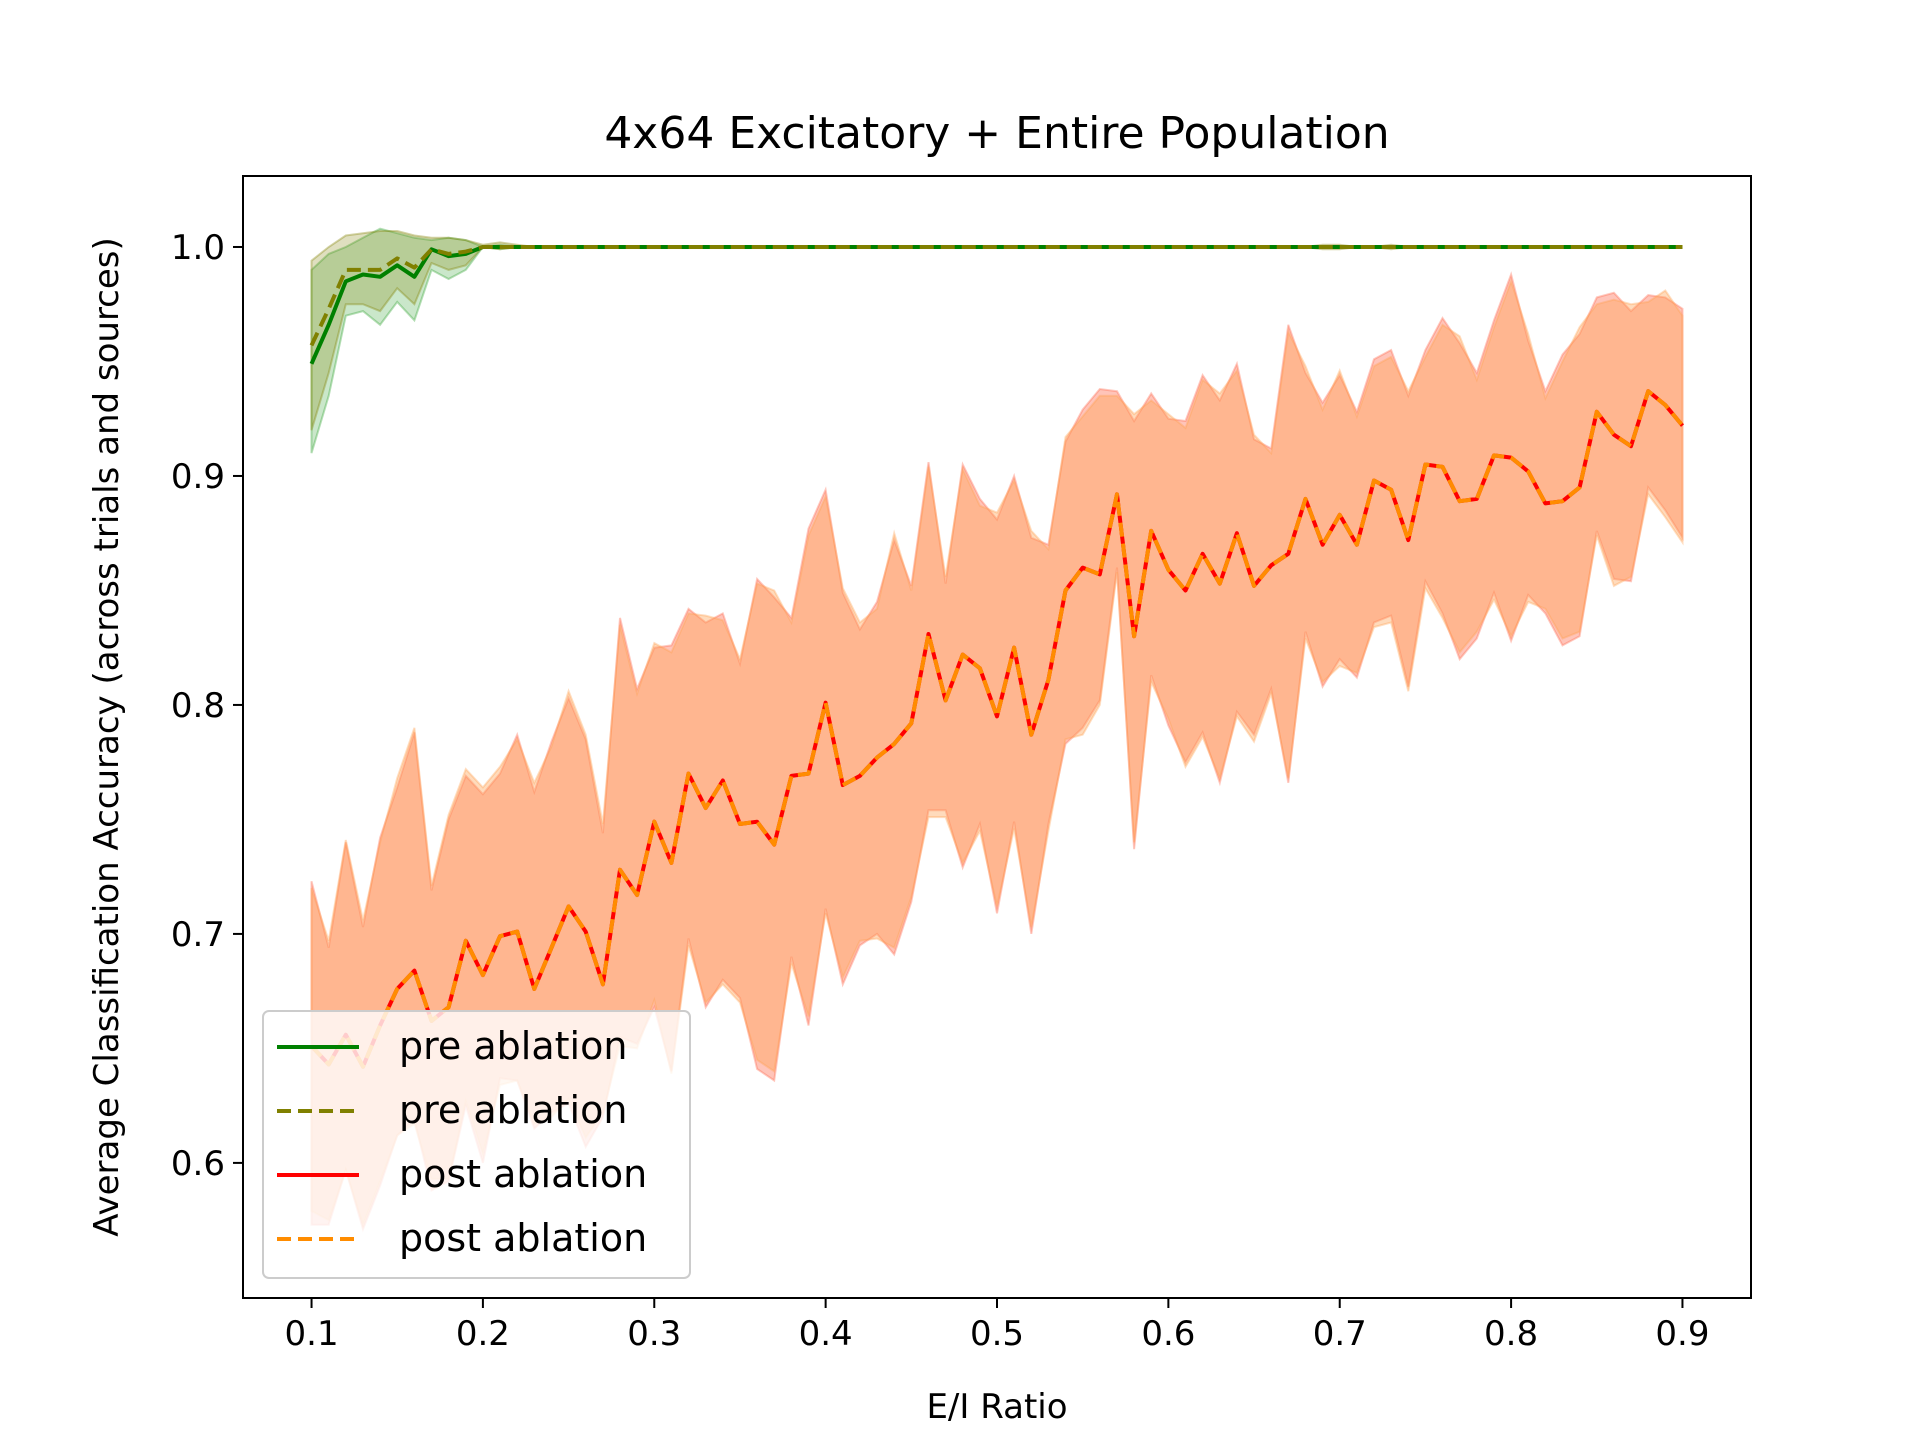  Describe the element at coordinates (523, 1238) in the screenshot. I see `legend-label-4: post ablation` at that location.